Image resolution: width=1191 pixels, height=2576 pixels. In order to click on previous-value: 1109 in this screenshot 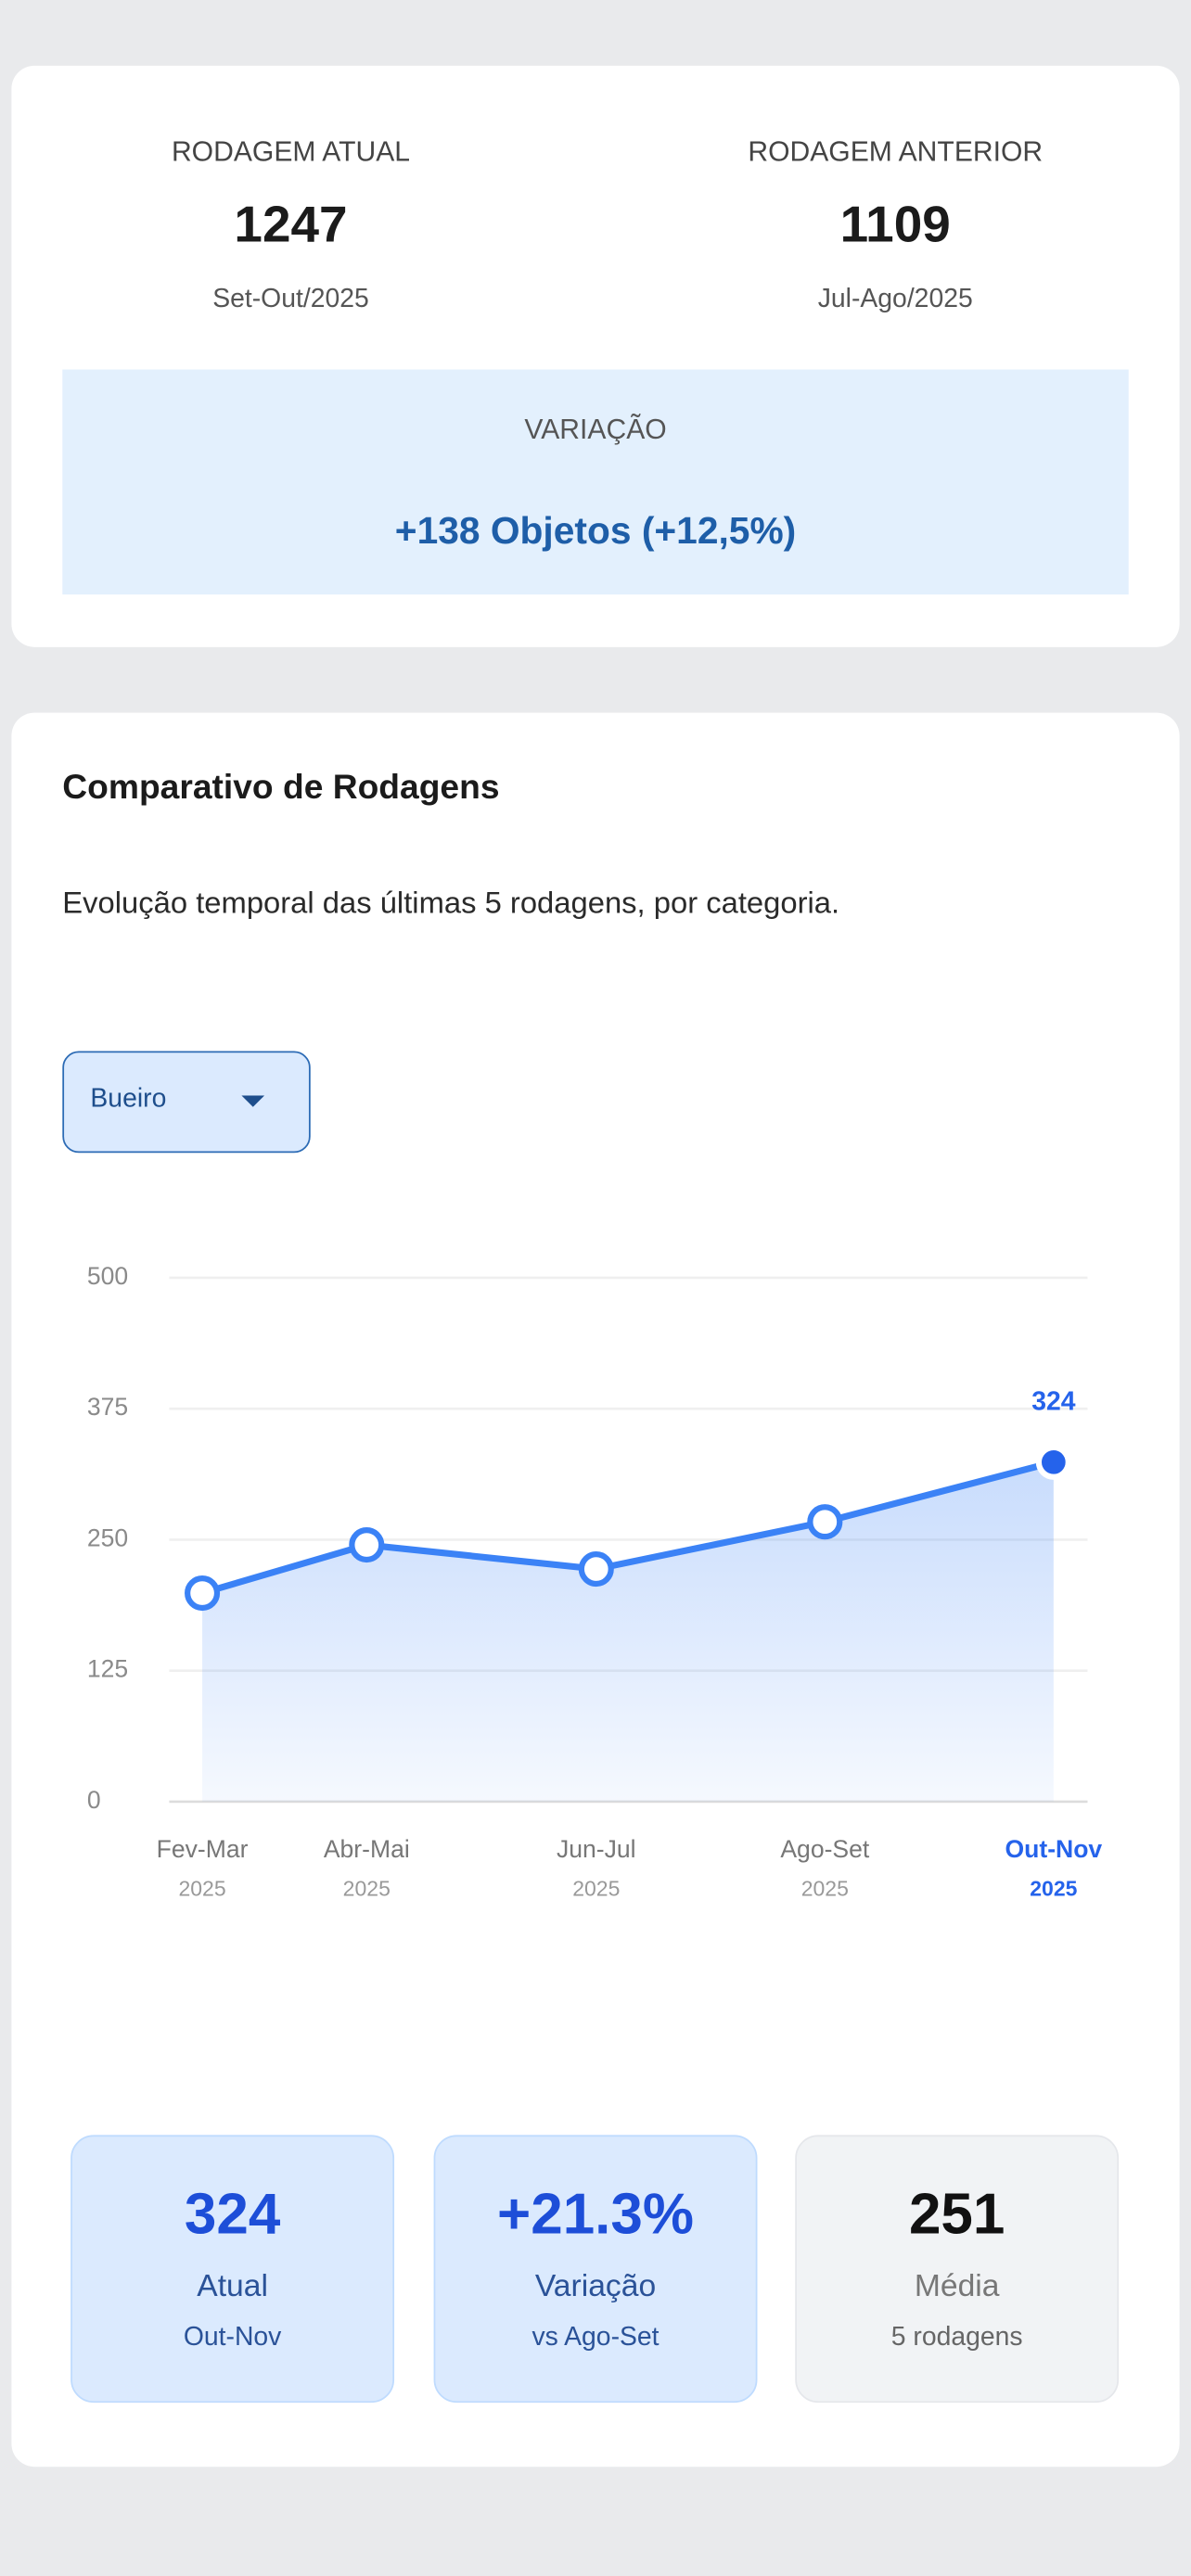, I will do `click(895, 224)`.